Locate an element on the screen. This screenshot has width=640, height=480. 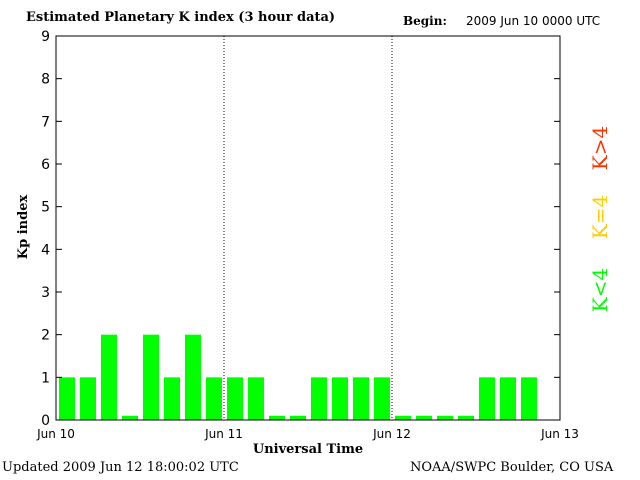
x-tick-label: Jun 11 is located at coordinates (223, 434).